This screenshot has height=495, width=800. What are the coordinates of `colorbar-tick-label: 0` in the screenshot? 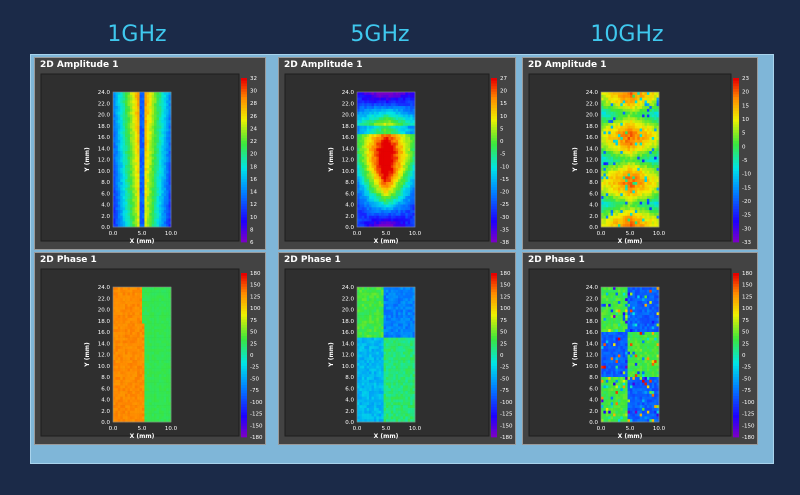 It's located at (252, 356).